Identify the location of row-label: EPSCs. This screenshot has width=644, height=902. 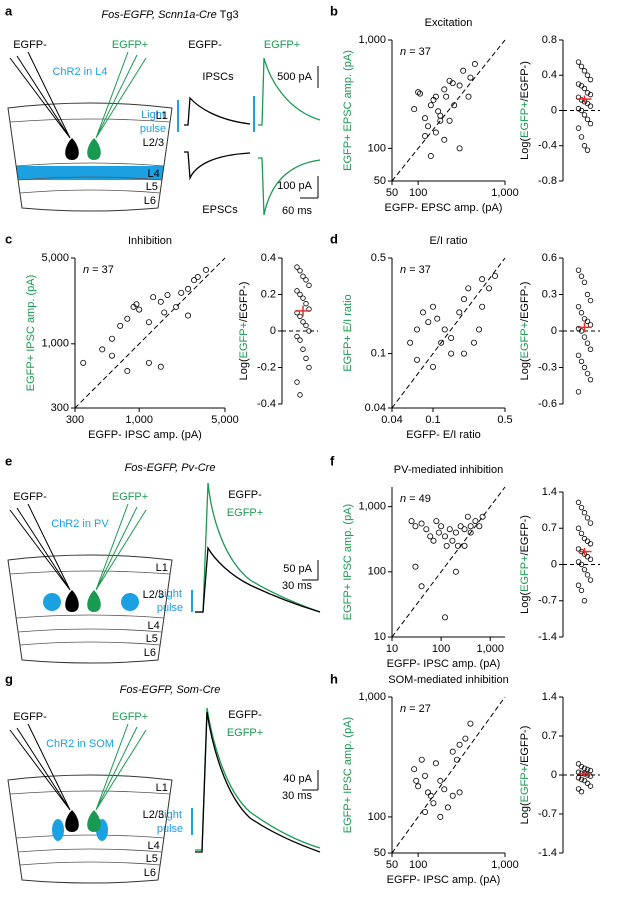
(220, 210).